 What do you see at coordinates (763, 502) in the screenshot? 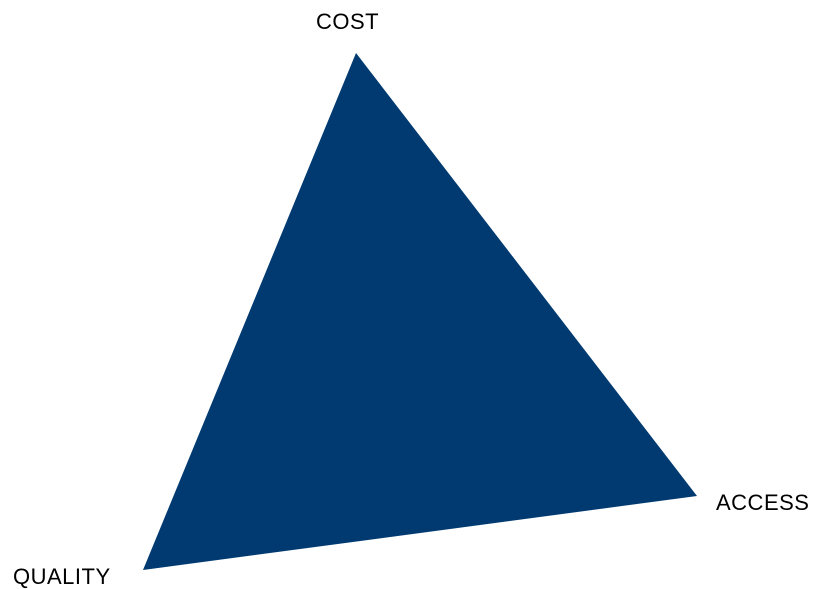
I see `label-access: ACCESS` at bounding box center [763, 502].